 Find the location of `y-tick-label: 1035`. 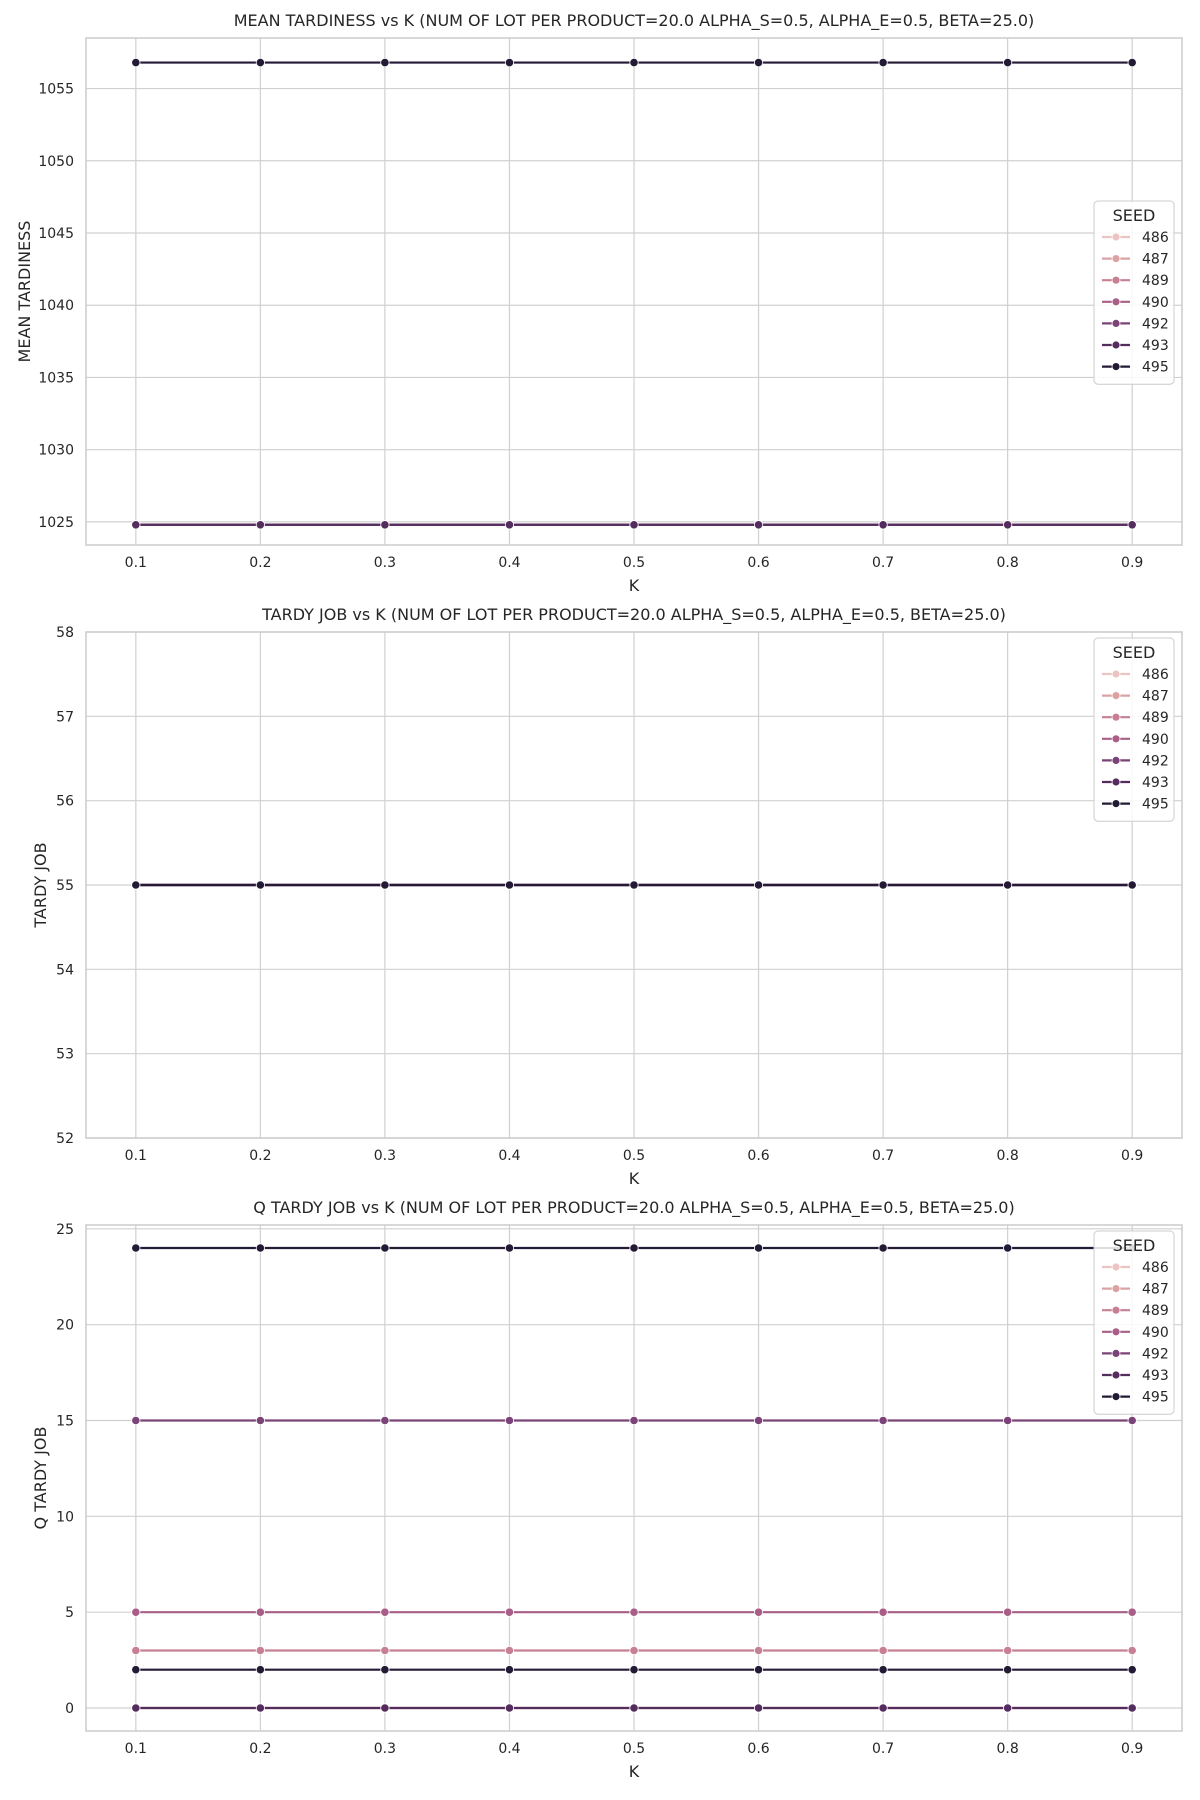

y-tick-label: 1035 is located at coordinates (56, 378).